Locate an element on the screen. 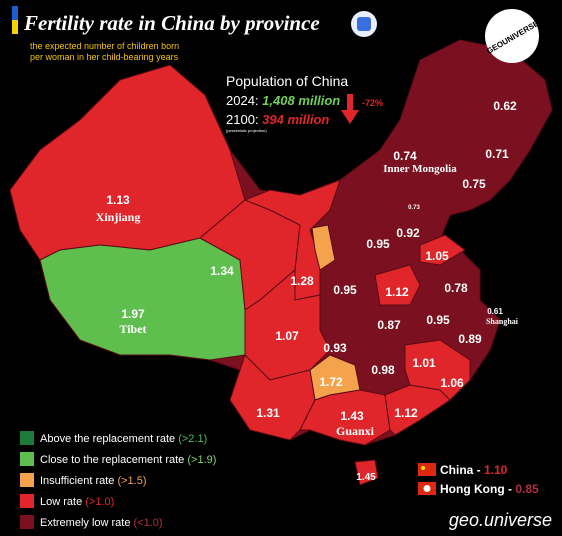  flag-yellow is located at coordinates (15, 27).